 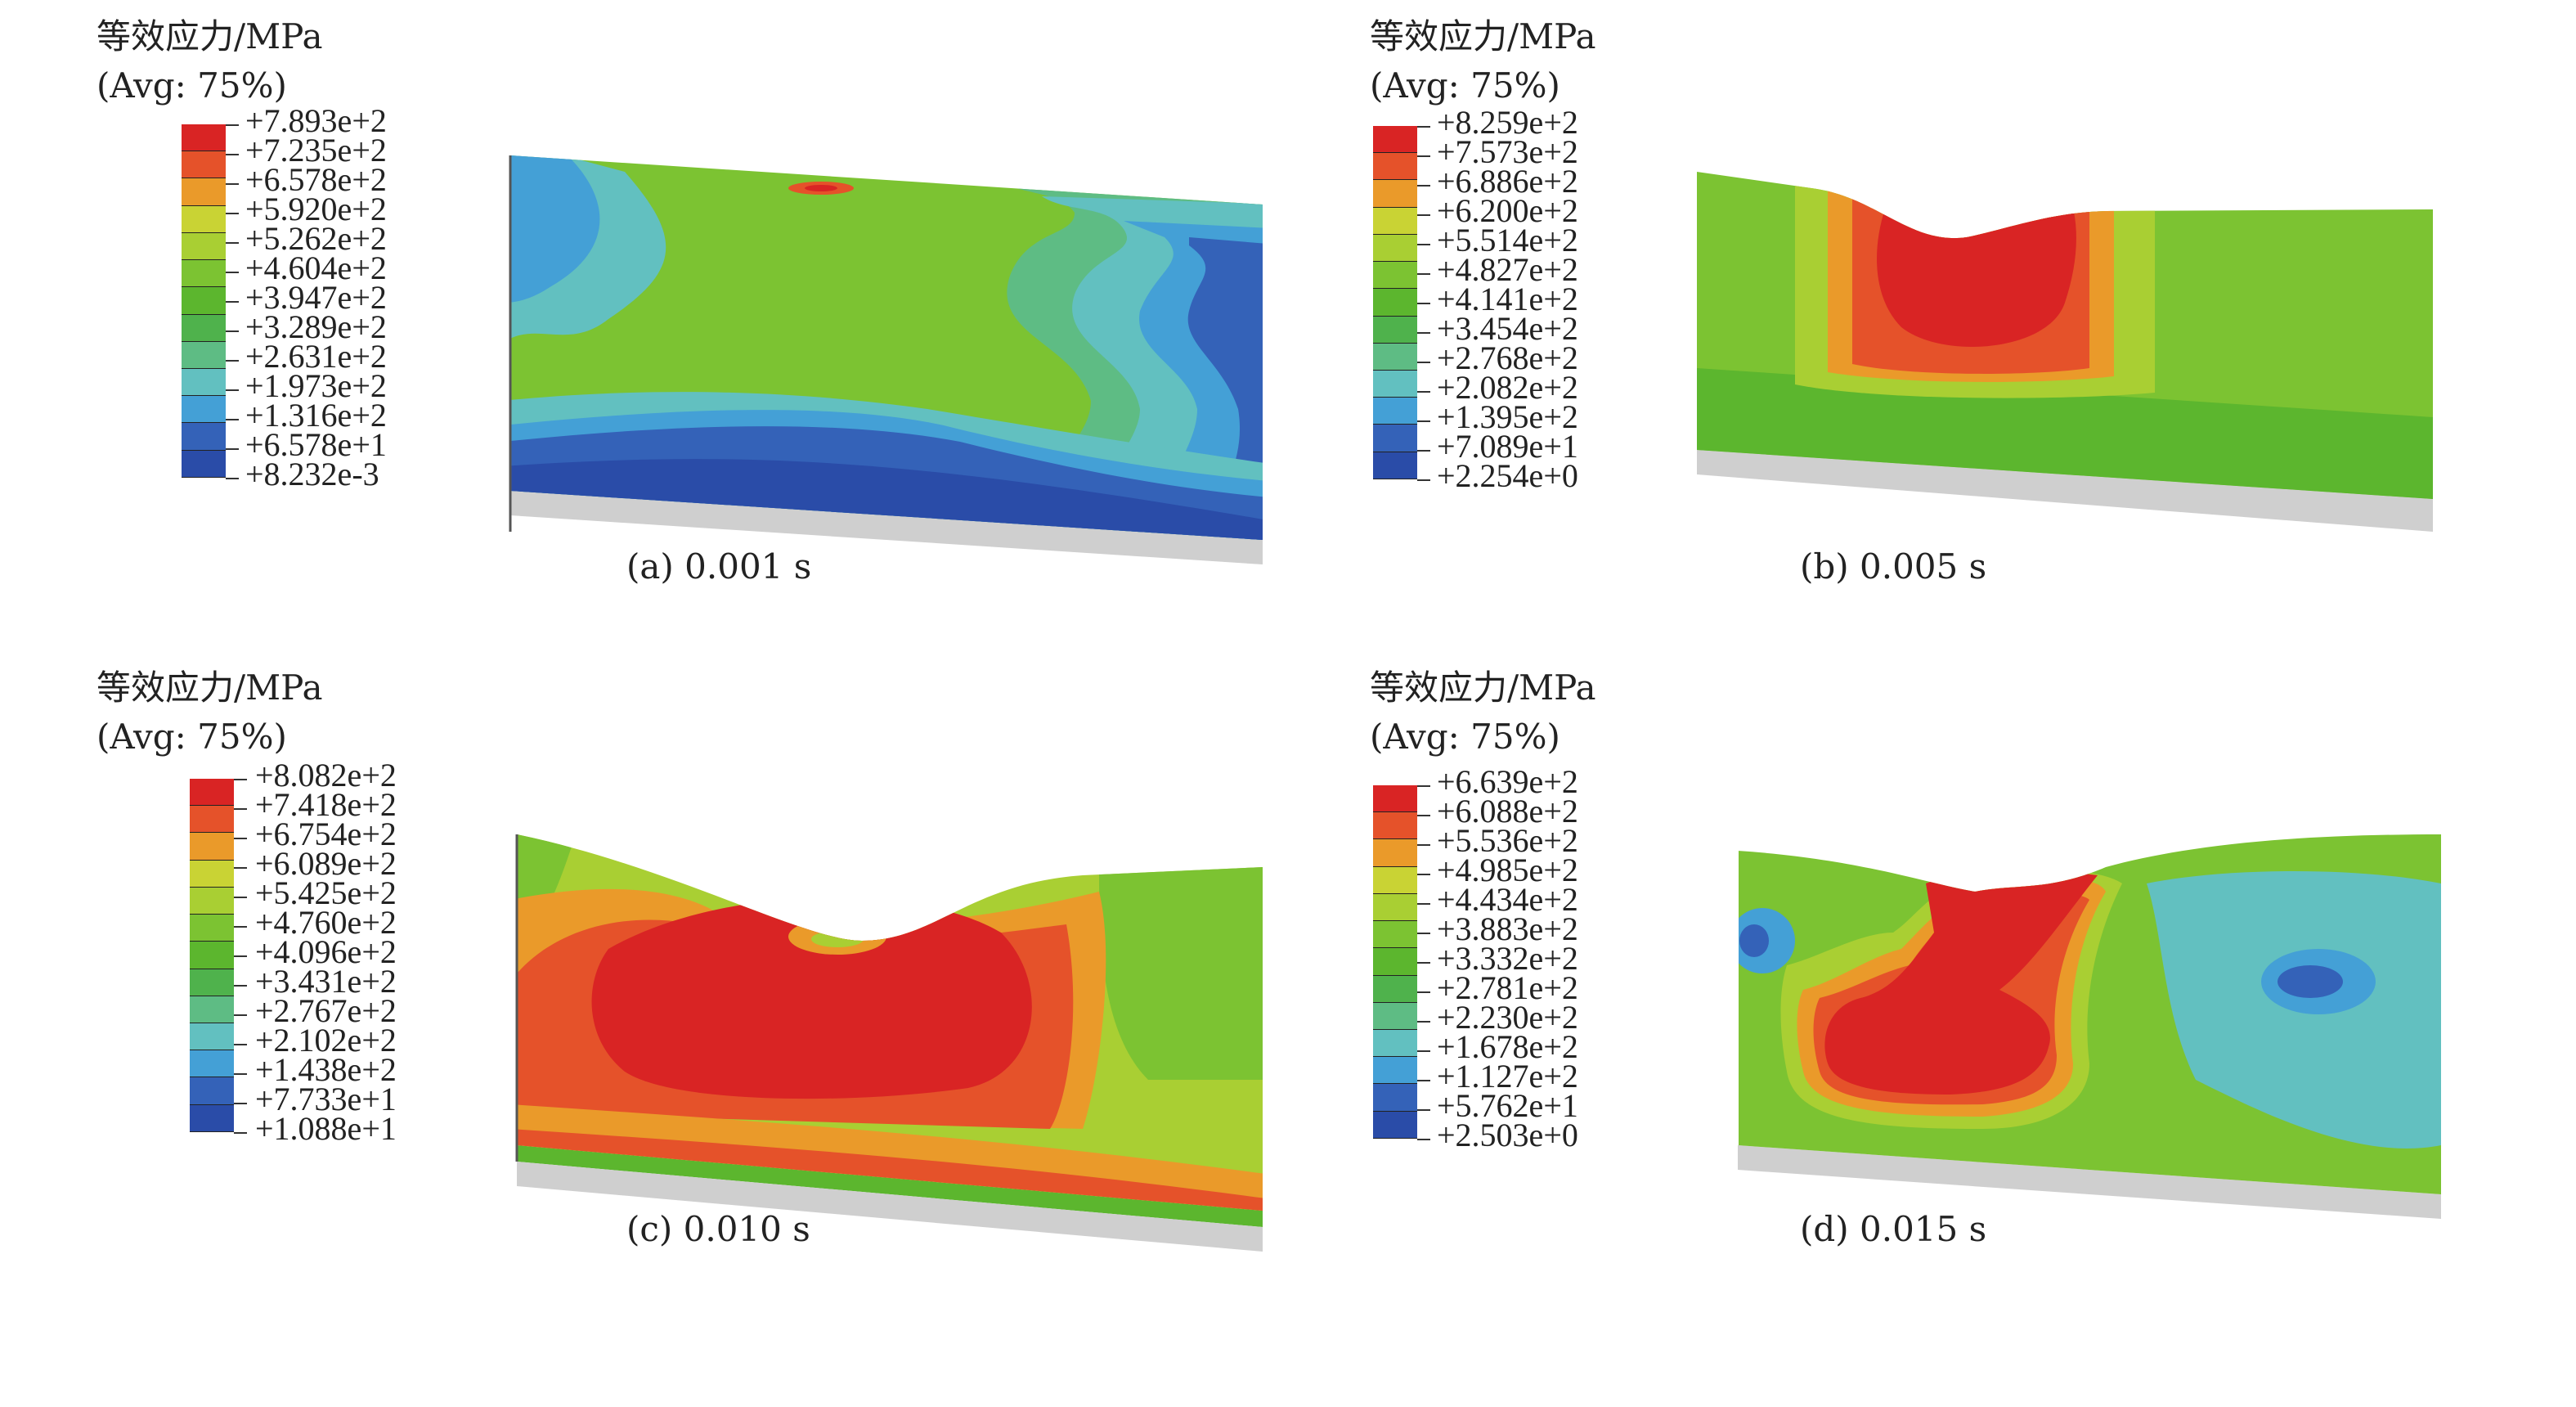 What do you see at coordinates (1507, 959) in the screenshot?
I see `legend-level-label: +3.332e+2` at bounding box center [1507, 959].